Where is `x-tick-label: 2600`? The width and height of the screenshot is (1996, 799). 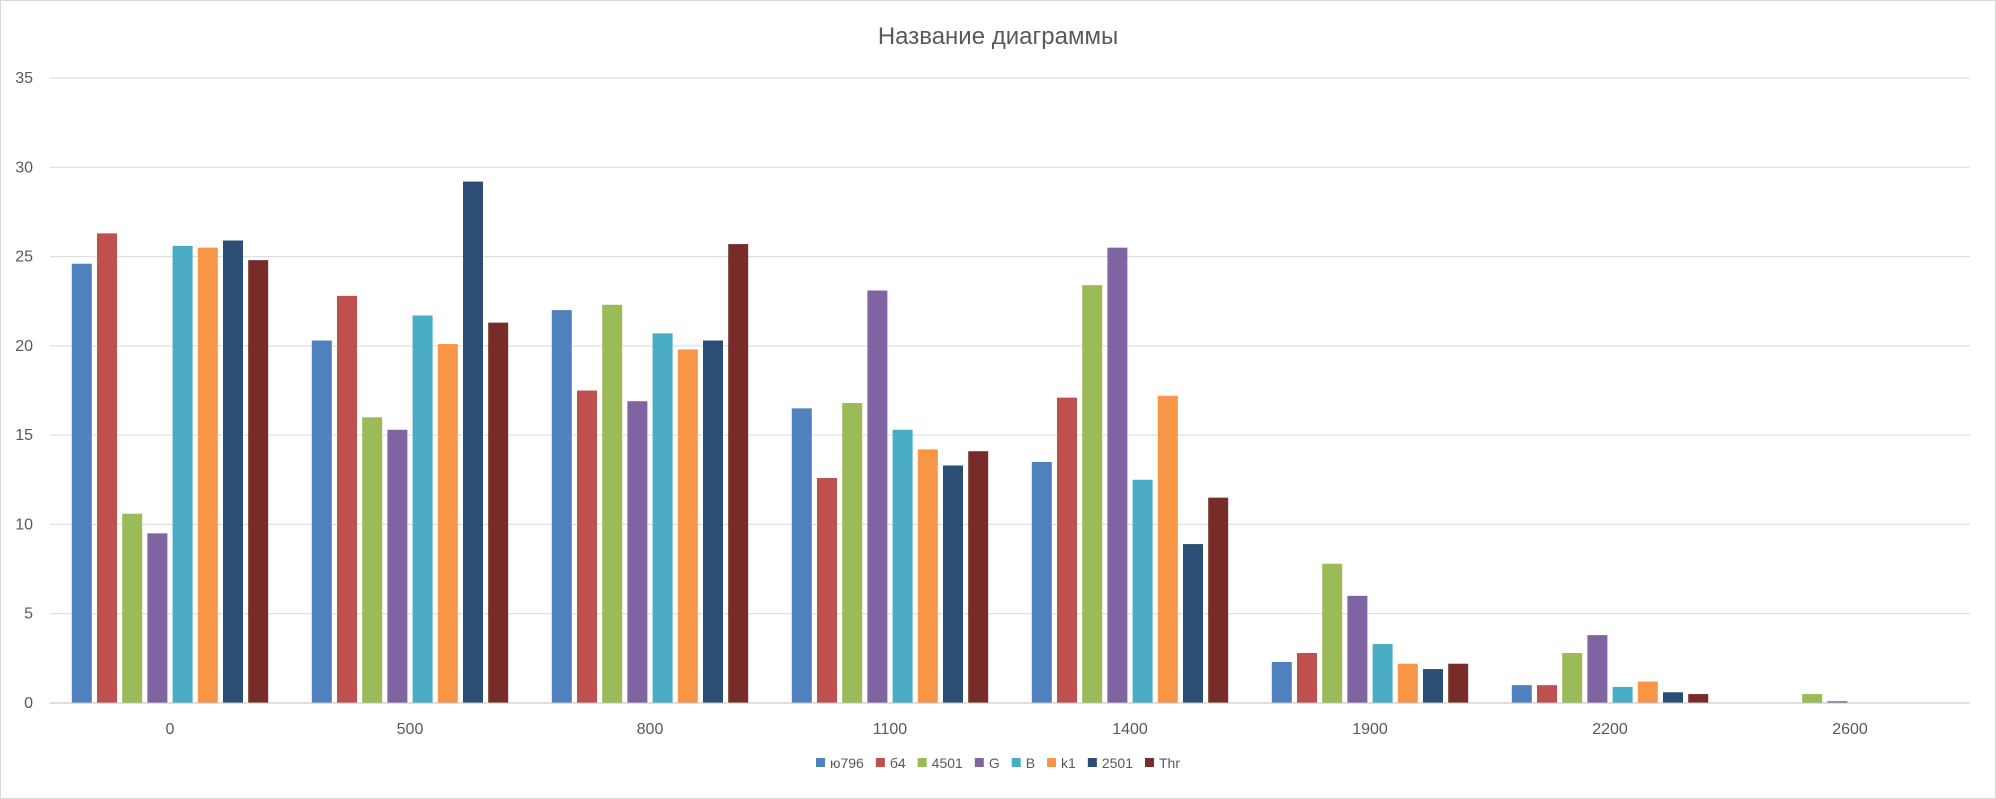
x-tick-label: 2600 is located at coordinates (1850, 729).